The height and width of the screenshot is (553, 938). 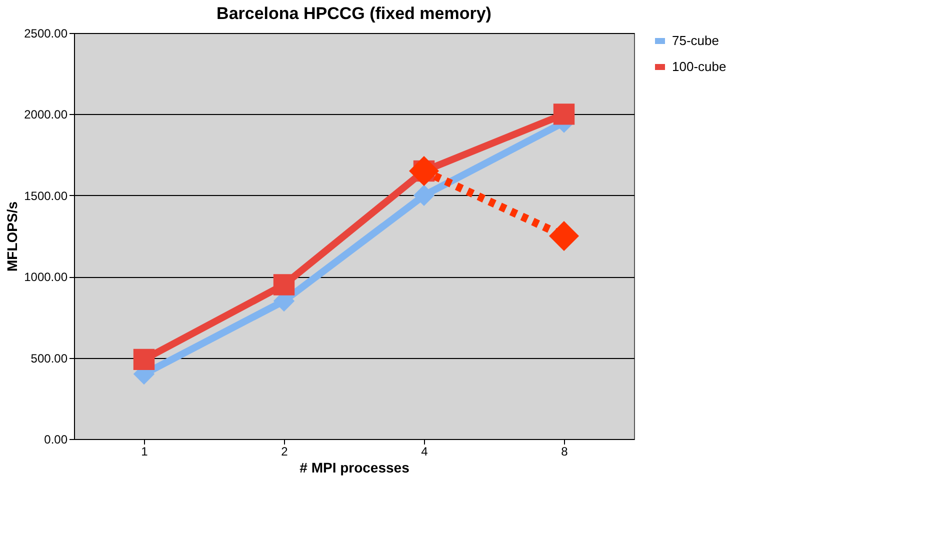 What do you see at coordinates (695, 40) in the screenshot?
I see `legend-label: 75-cube` at bounding box center [695, 40].